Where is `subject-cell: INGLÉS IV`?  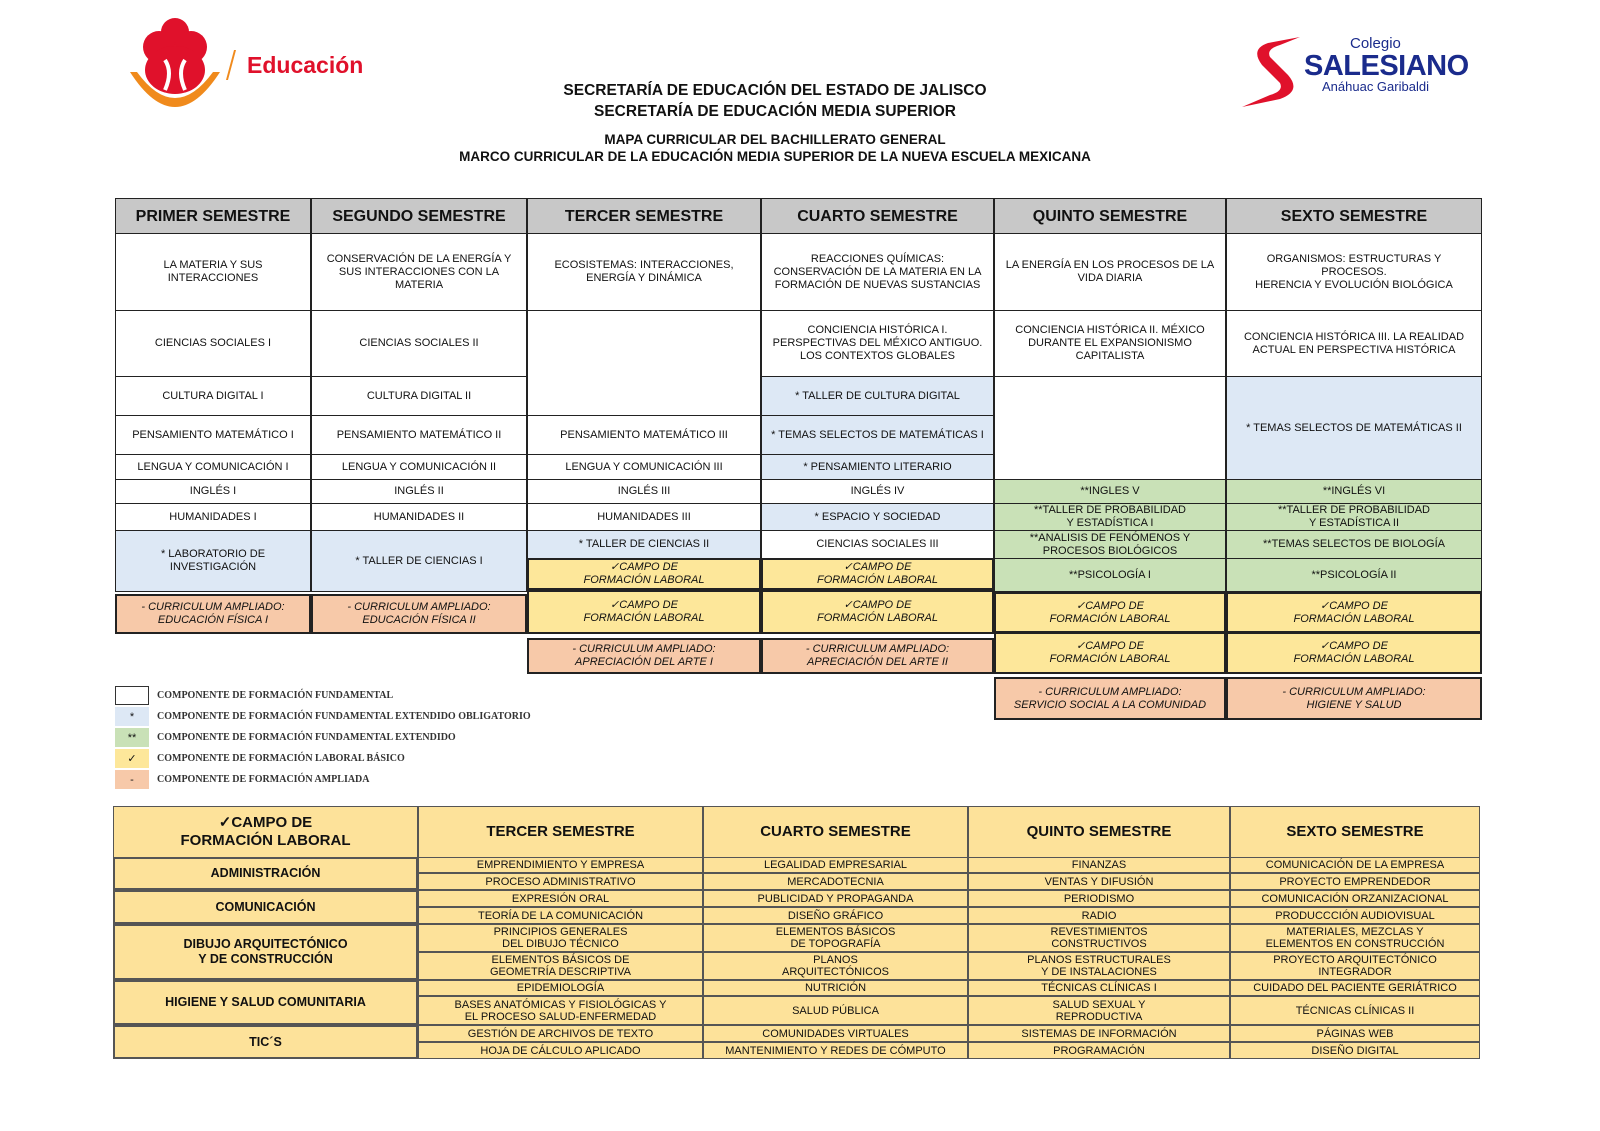
subject-cell: INGLÉS IV is located at coordinates (877, 491).